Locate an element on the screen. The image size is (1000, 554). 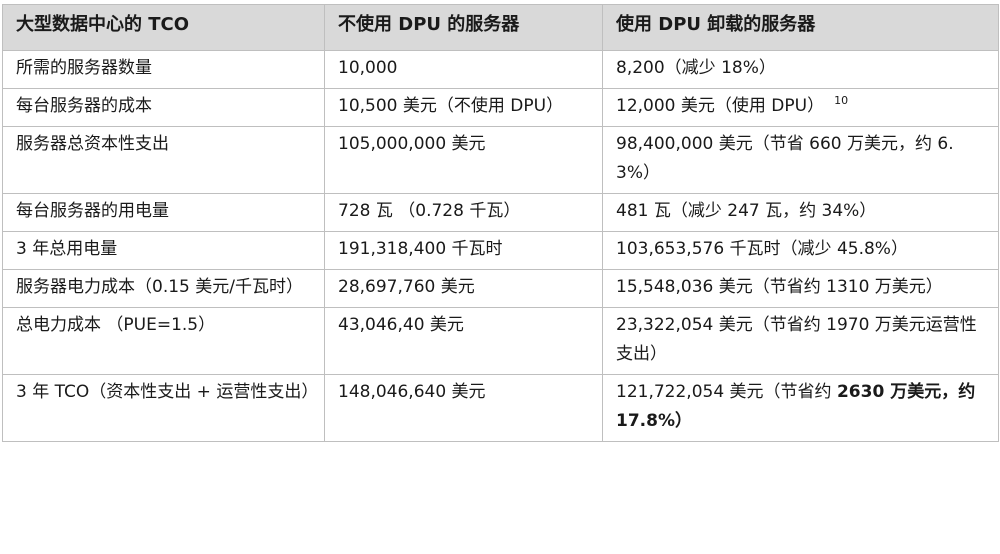
without-dpu-cell: 148,046,640 美元 is located at coordinates (463, 408).